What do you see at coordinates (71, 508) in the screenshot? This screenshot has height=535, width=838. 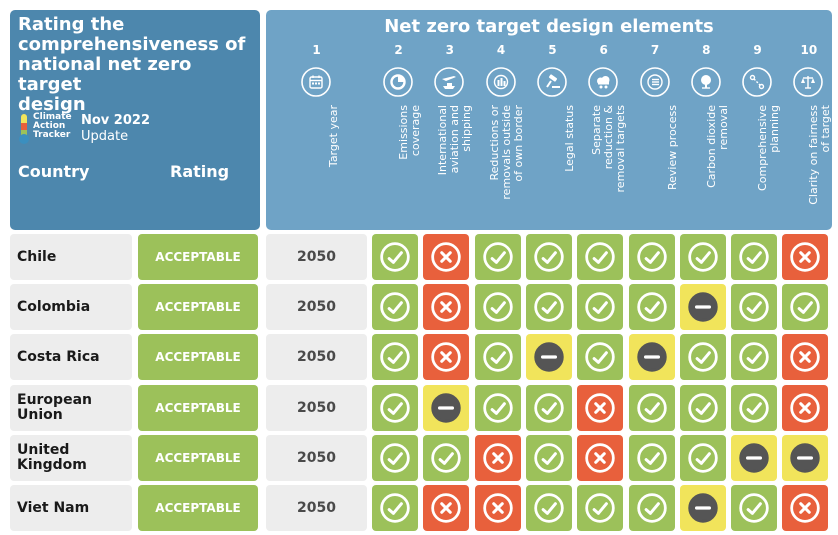 I see `country-cell: Viet Nam` at bounding box center [71, 508].